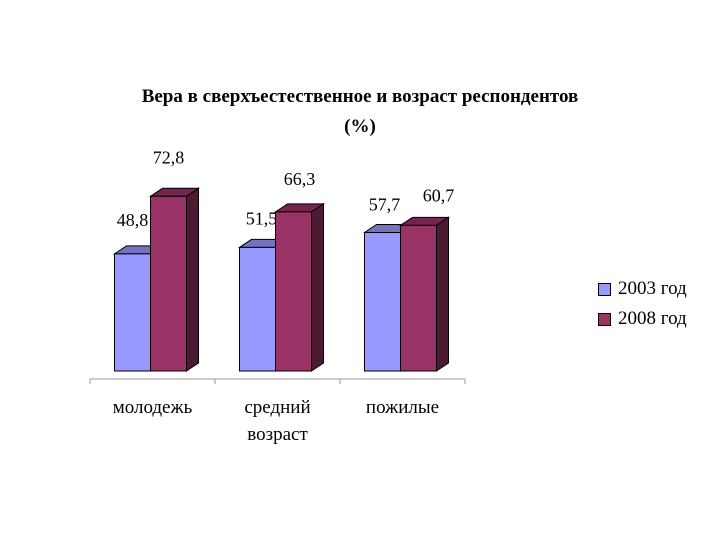 The image size is (720, 540). What do you see at coordinates (169, 157) in the screenshot?
I see `data-label-2008-cat0: 72,8` at bounding box center [169, 157].